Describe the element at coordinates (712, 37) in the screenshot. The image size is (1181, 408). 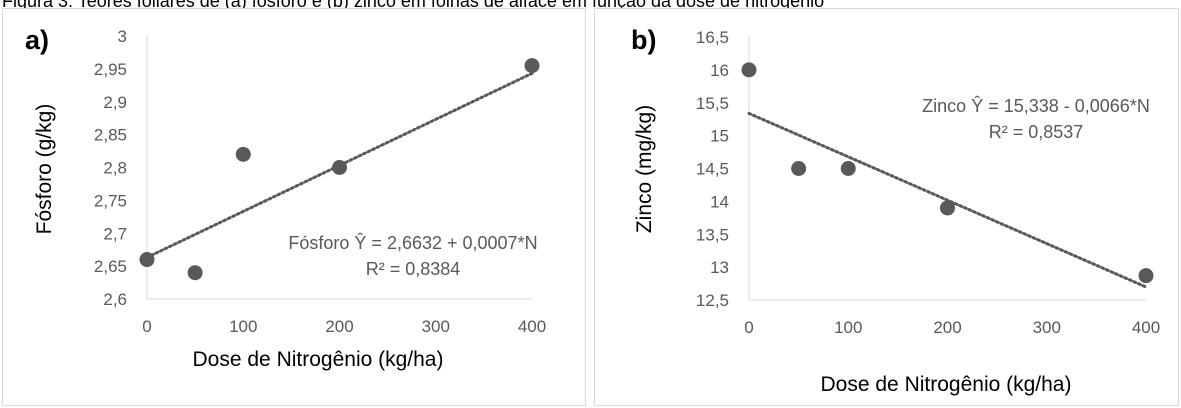
I see `y-tick-label: 16,5` at that location.